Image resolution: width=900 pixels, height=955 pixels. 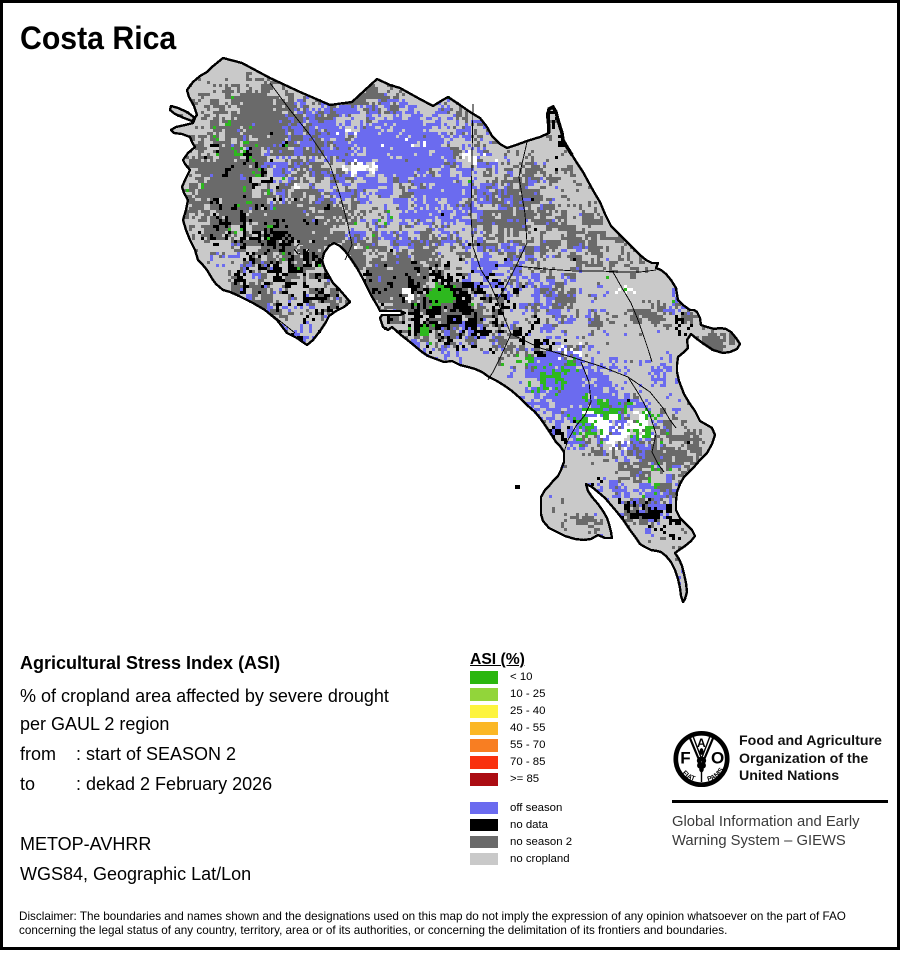 What do you see at coordinates (717, 758) in the screenshot?
I see `svg-text: O` at bounding box center [717, 758].